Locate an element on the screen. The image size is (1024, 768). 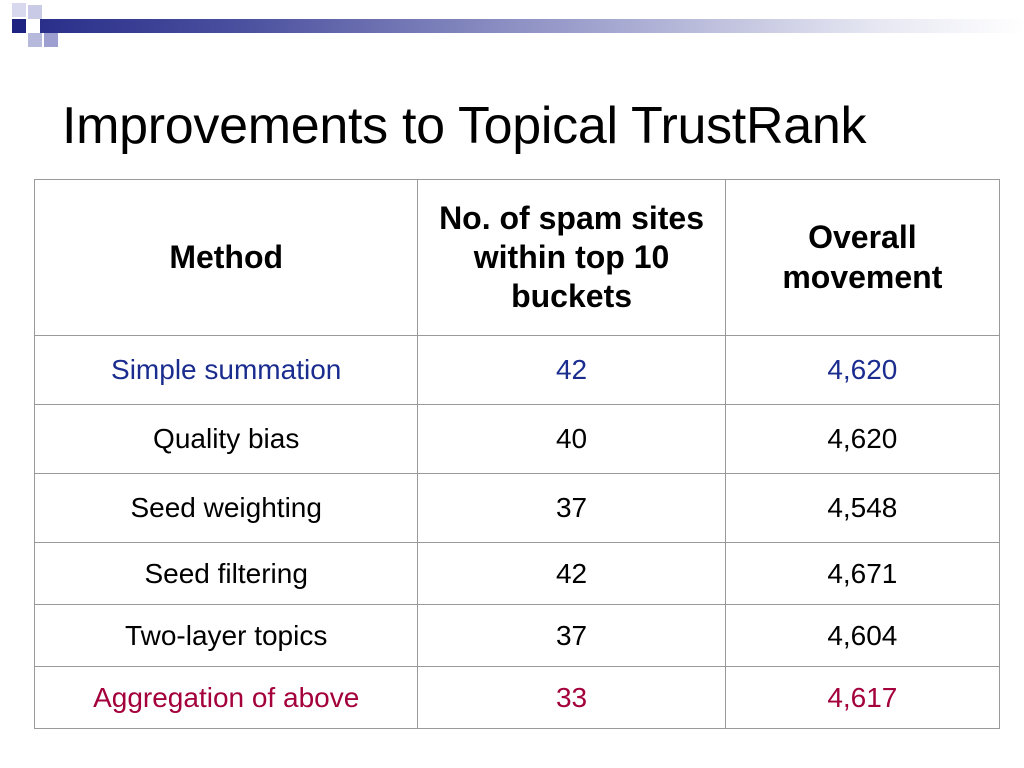
cell-spam-sites: 40 is located at coordinates (571, 439).